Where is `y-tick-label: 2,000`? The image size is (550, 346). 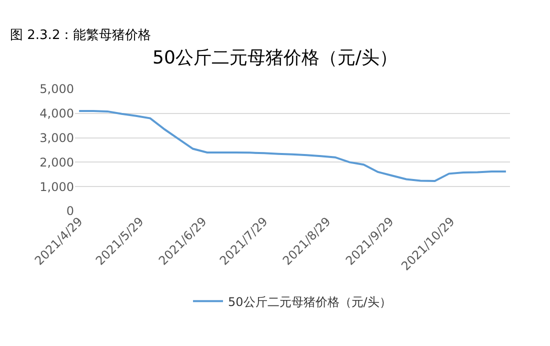 y-tick-label: 2,000 is located at coordinates (57, 162).